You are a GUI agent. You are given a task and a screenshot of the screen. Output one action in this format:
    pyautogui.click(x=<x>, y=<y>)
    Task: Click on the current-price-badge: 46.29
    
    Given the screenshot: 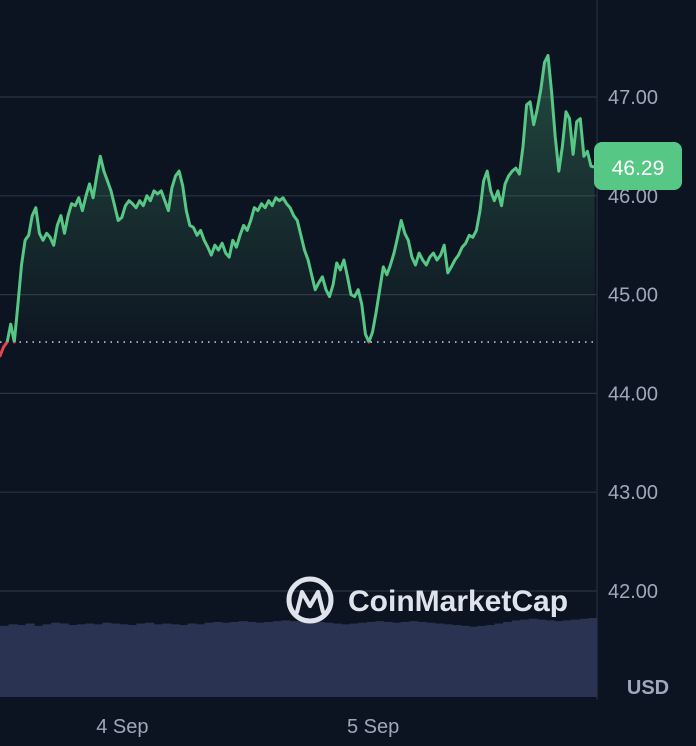 What is the action you would take?
    pyautogui.click(x=638, y=166)
    